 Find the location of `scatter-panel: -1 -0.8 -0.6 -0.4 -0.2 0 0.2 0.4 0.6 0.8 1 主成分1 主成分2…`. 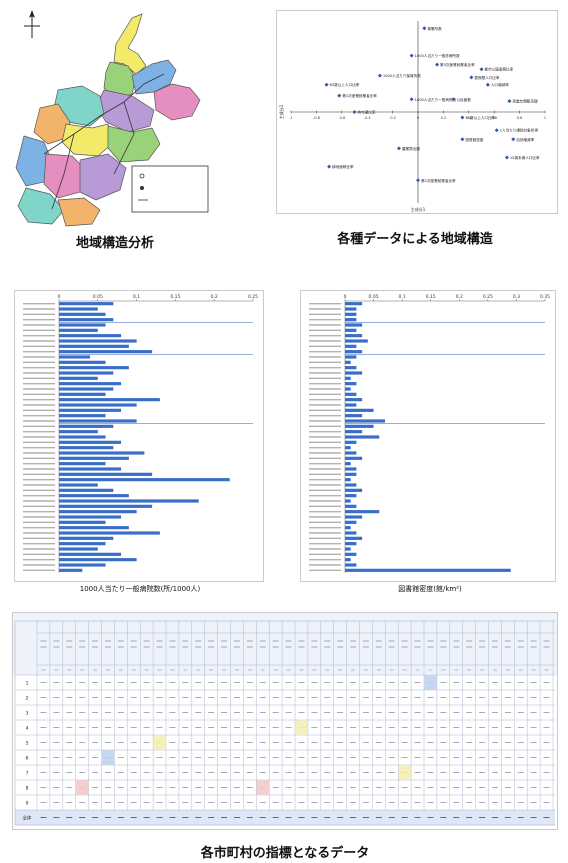

scatter-panel: -1 -0.8 -0.6 -0.4 -0.2 0 0.2 0.4 0.6 0.8 1 主成分1 主成分2… is located at coordinates (417, 112).